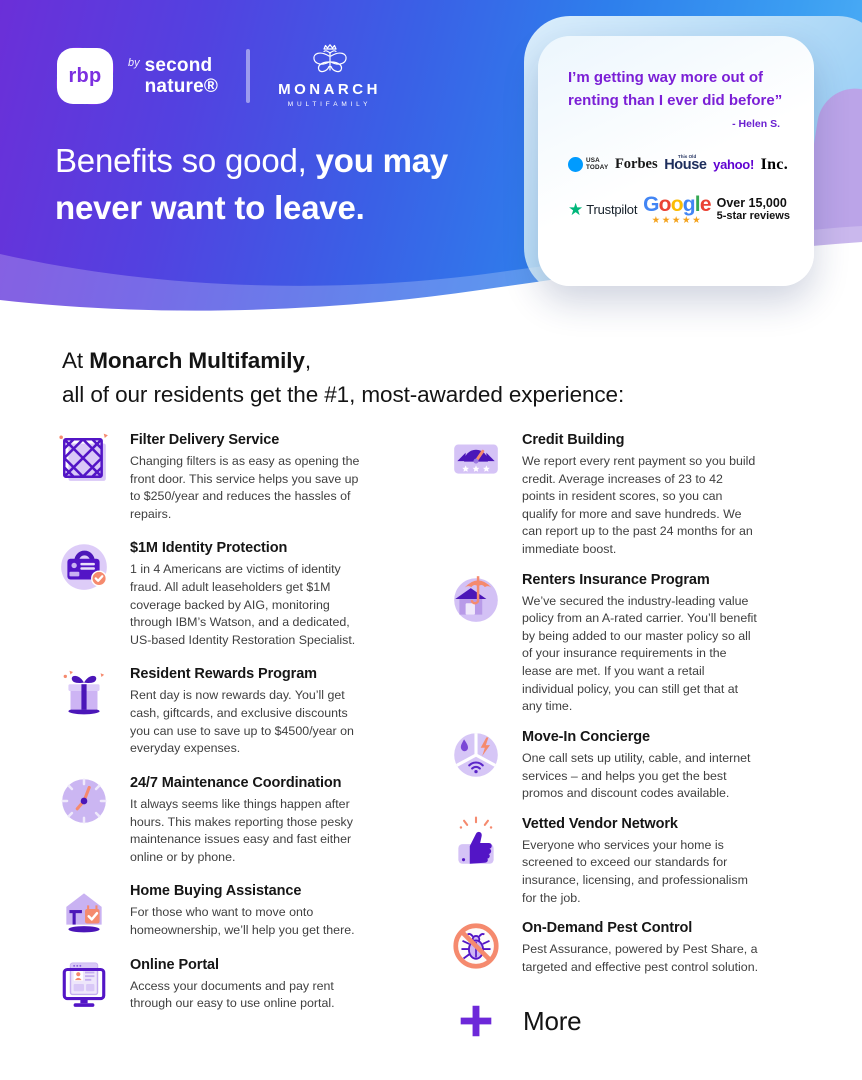  I want to click on second-label: second, so click(178, 65).